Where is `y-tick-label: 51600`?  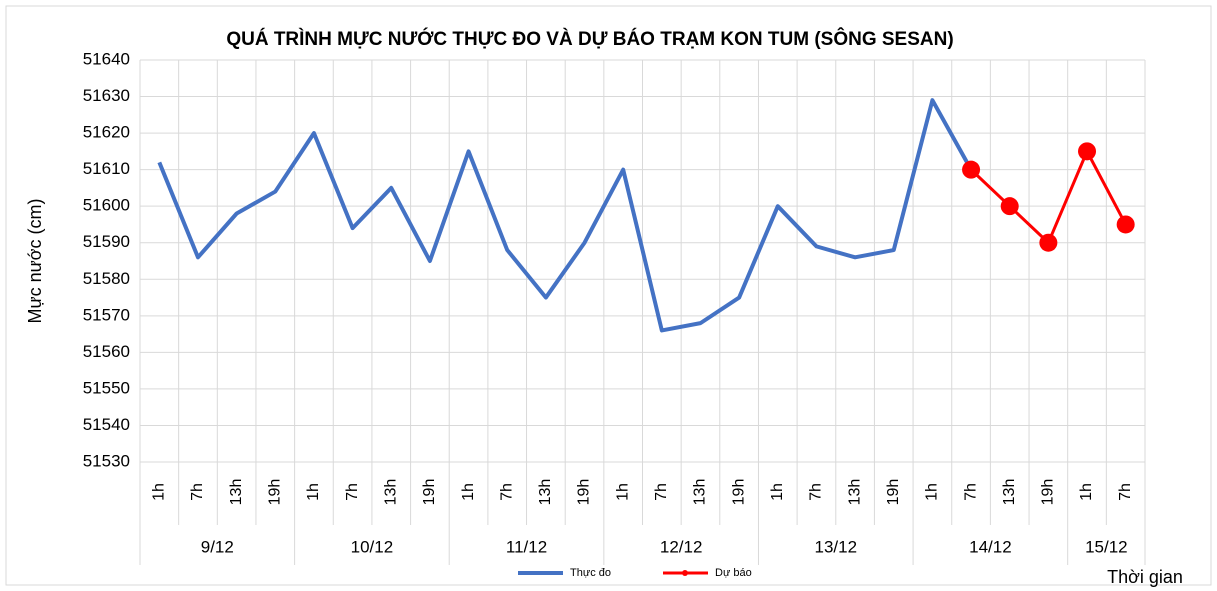 y-tick-label: 51600 is located at coordinates (106, 205).